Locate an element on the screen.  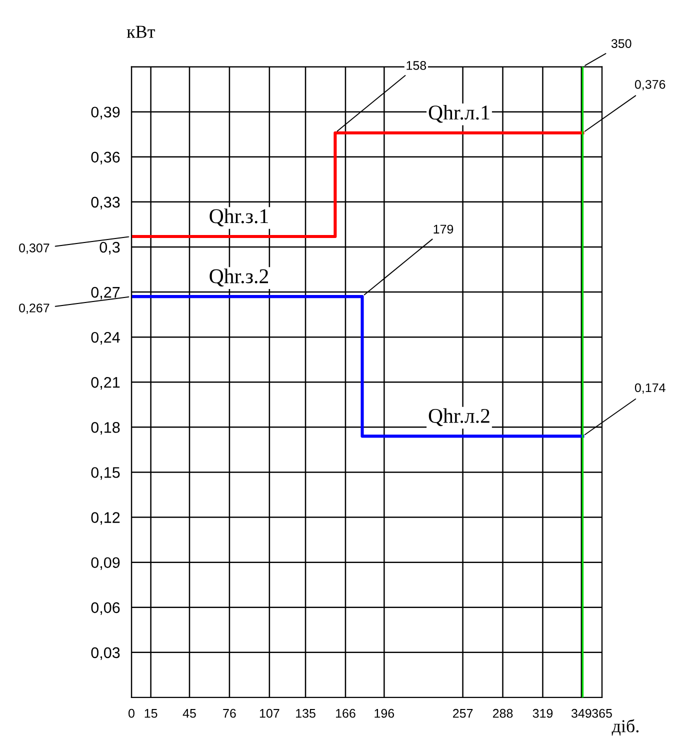
annotation: 0,174 is located at coordinates (650, 388).